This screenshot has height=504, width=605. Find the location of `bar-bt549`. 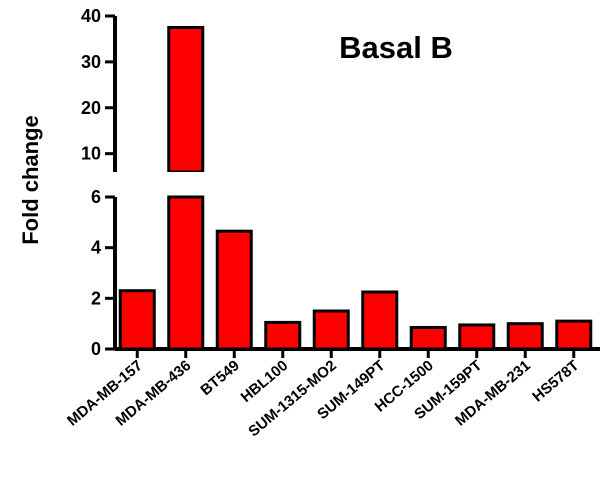

bar-bt549 is located at coordinates (234, 290).